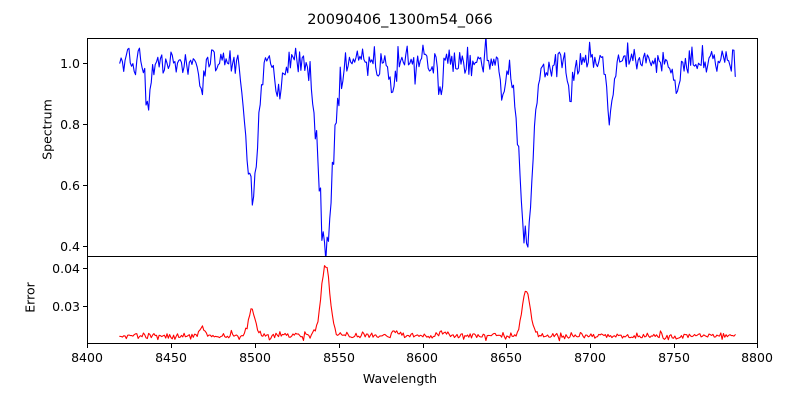  I want to click on y-axis-label-error: Error, so click(30, 297).